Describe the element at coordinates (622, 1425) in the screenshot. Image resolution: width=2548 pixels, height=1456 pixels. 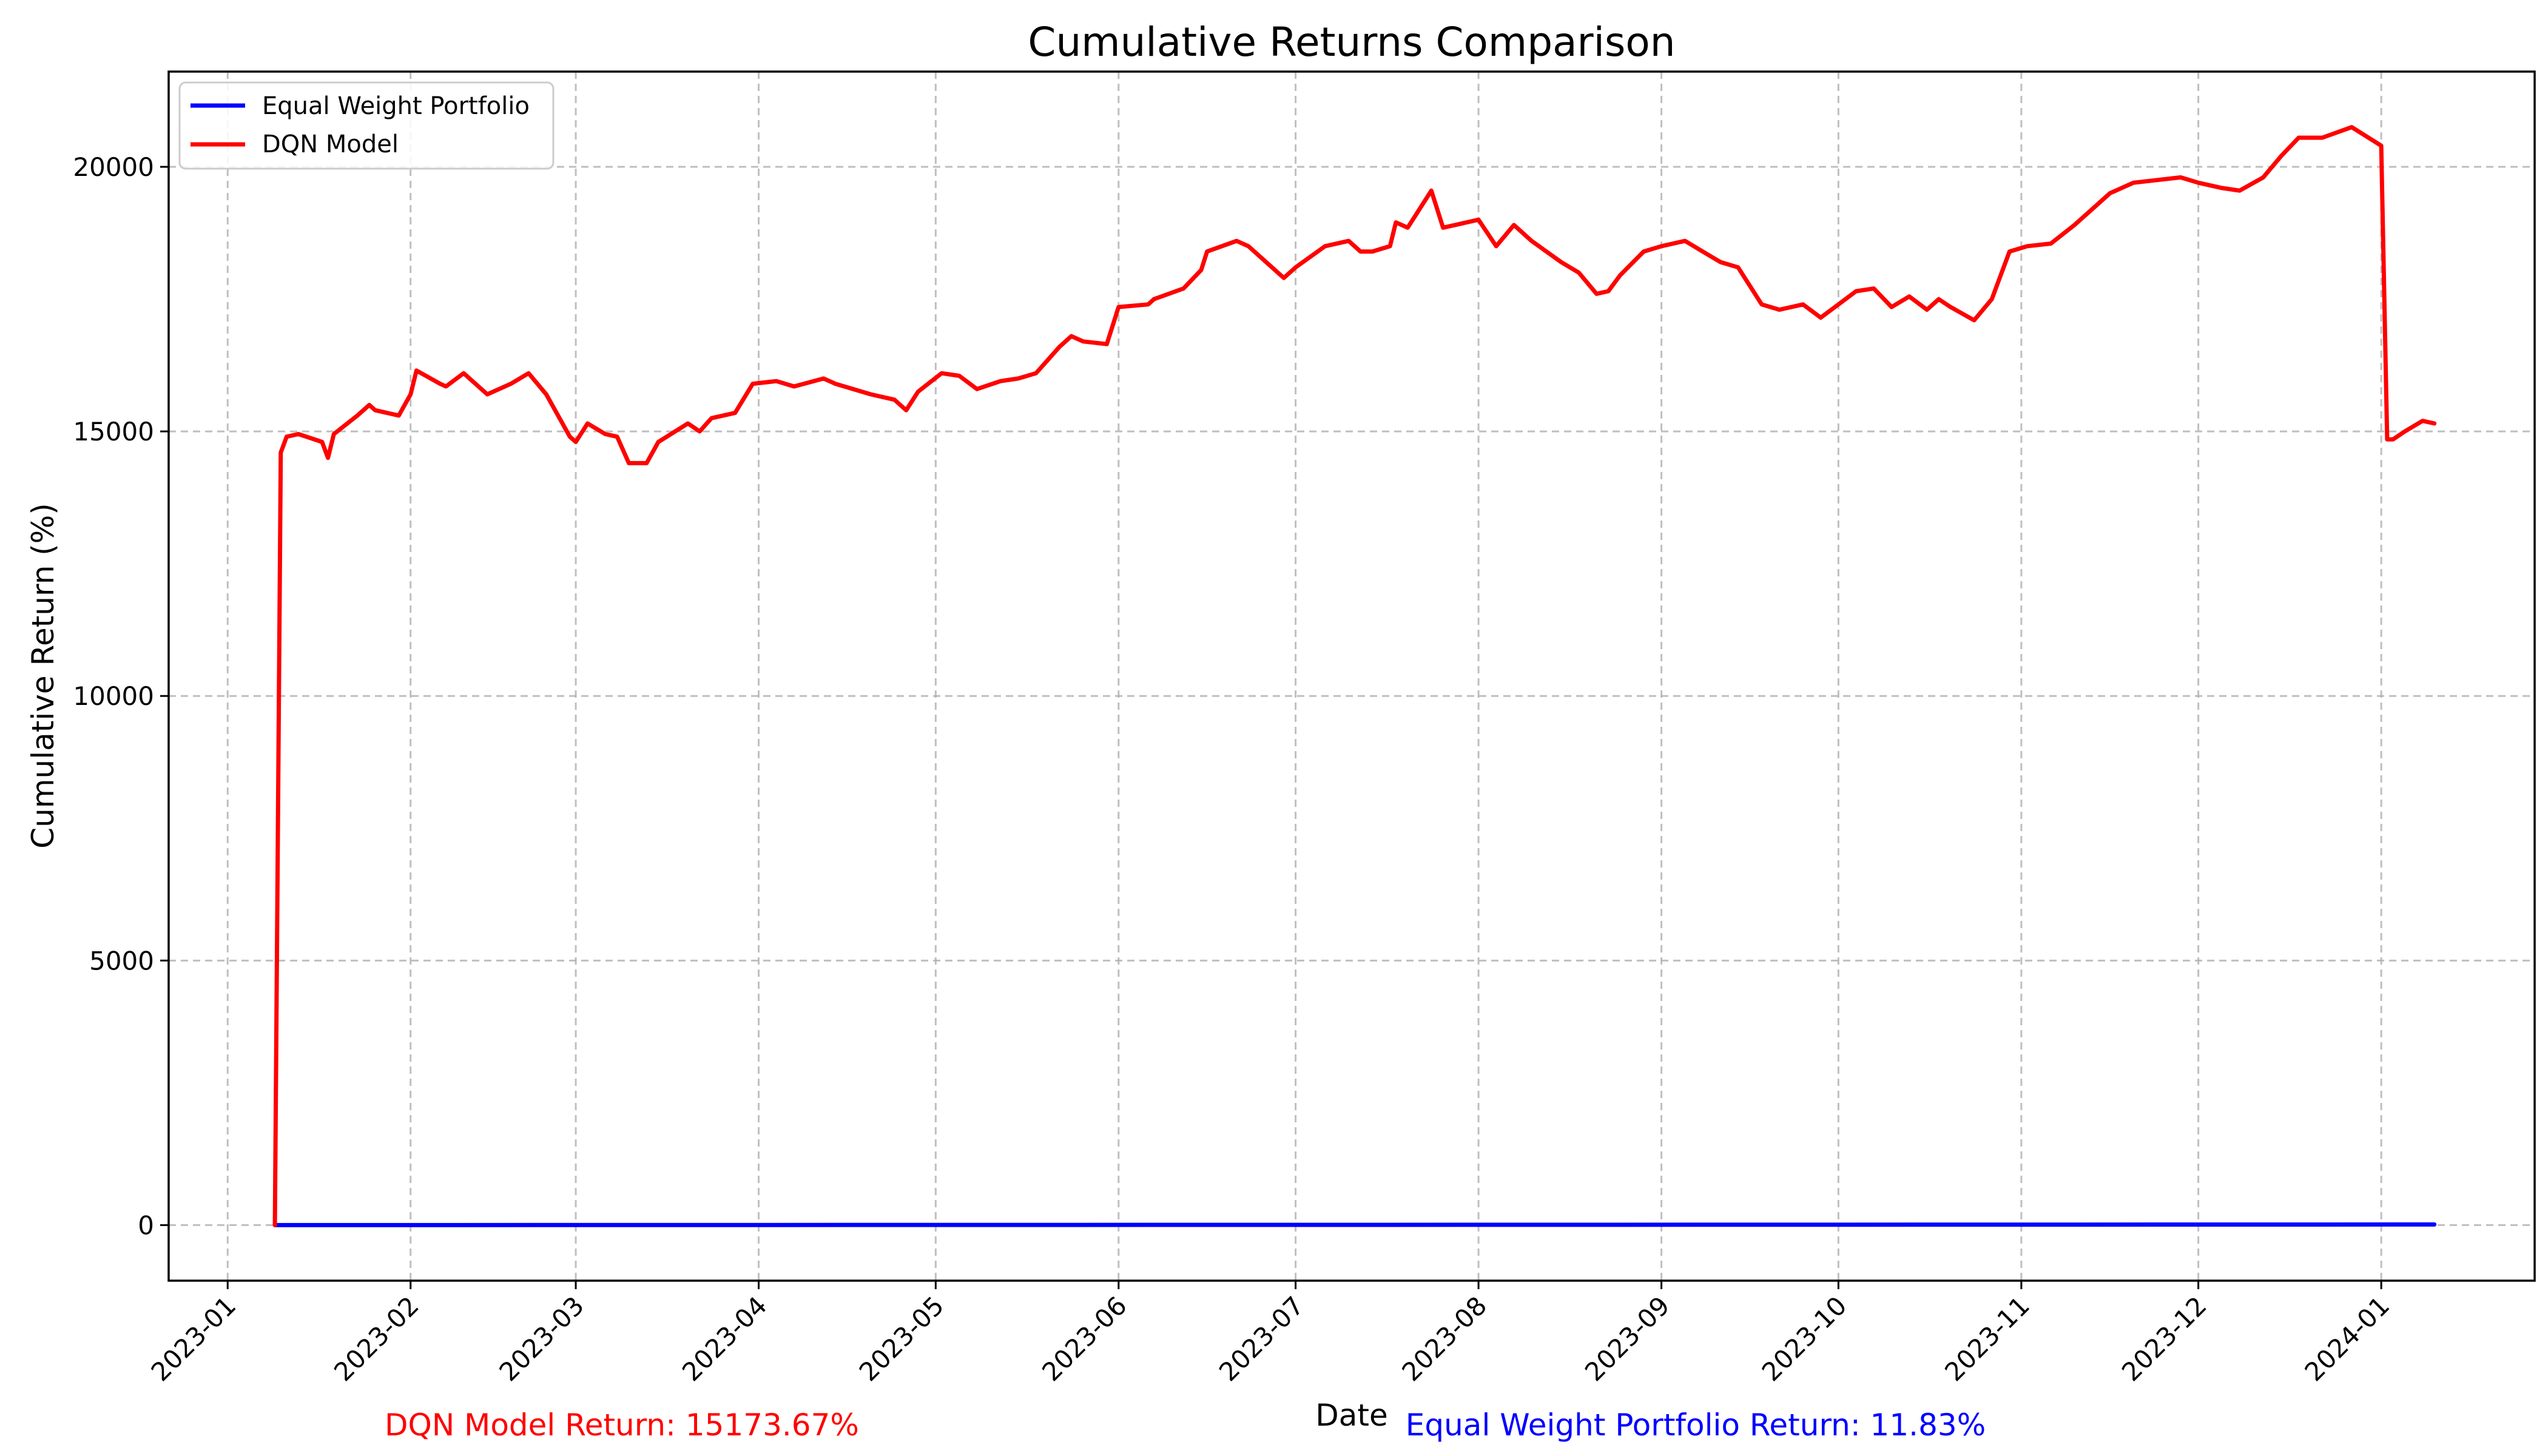
I see `dqn-return-note: DQN Model Return: 15173.67%` at that location.